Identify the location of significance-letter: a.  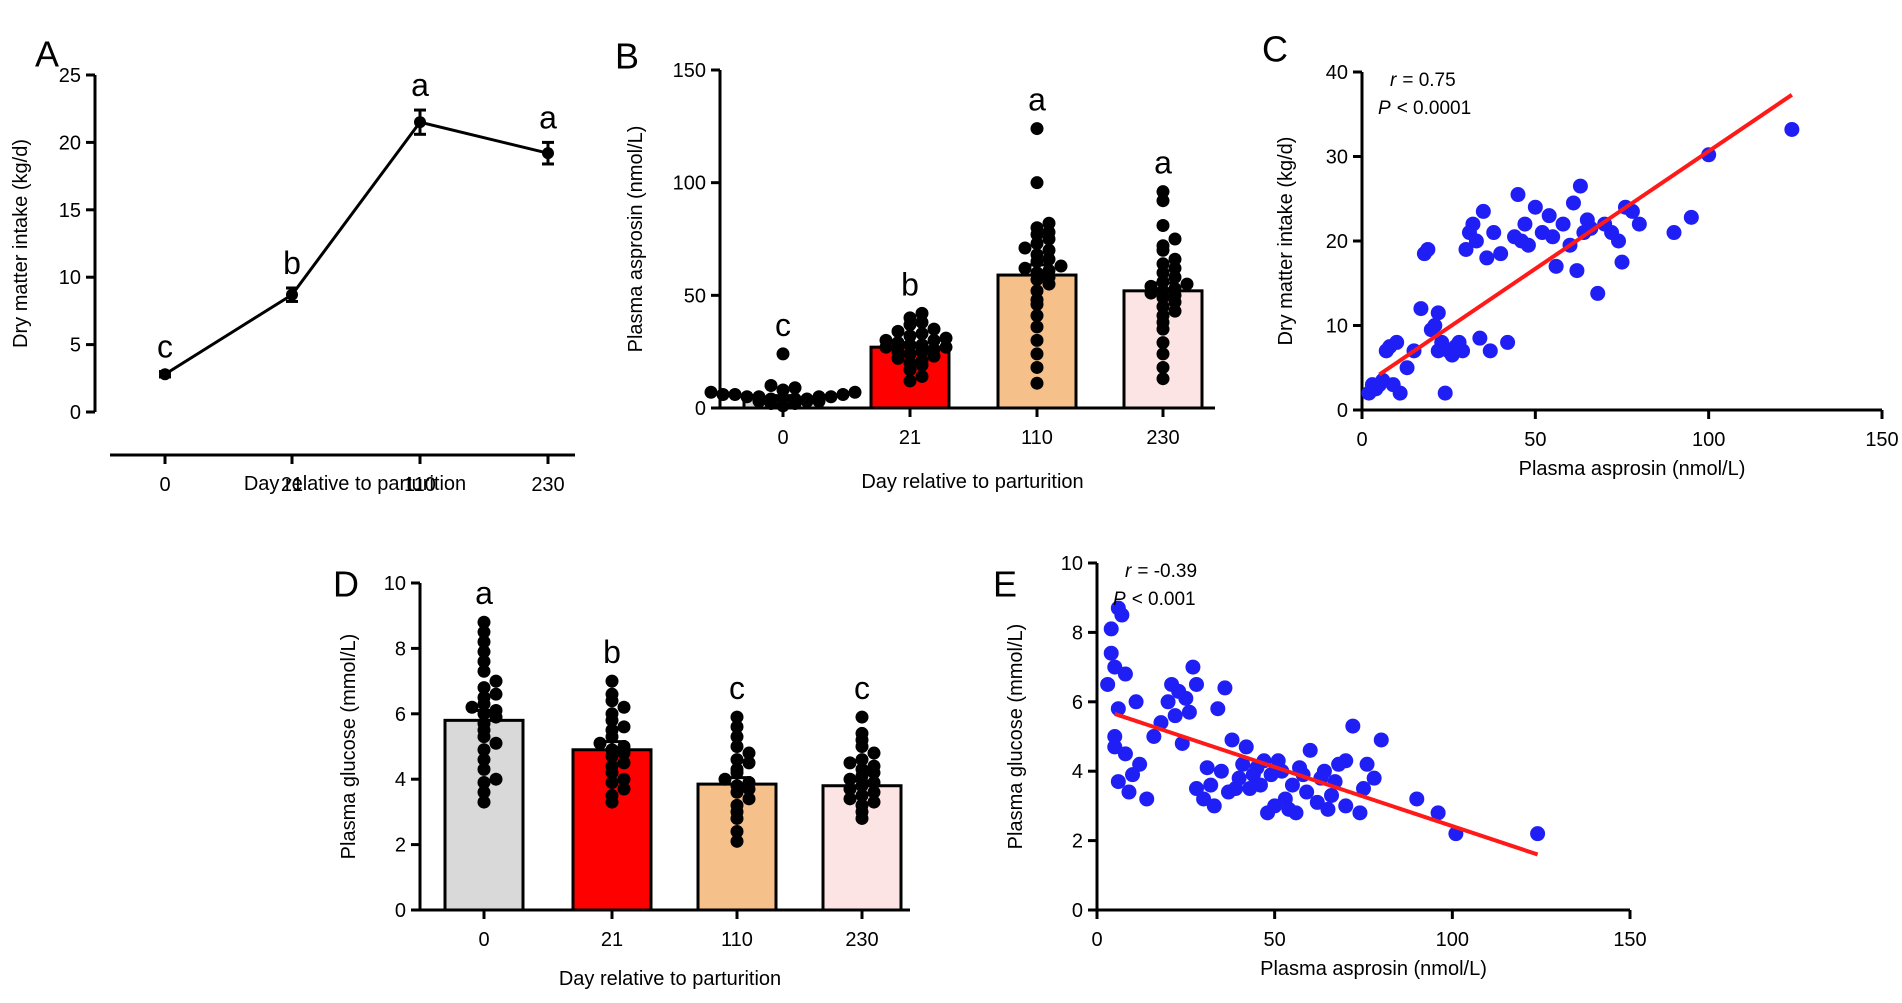
(1037, 100).